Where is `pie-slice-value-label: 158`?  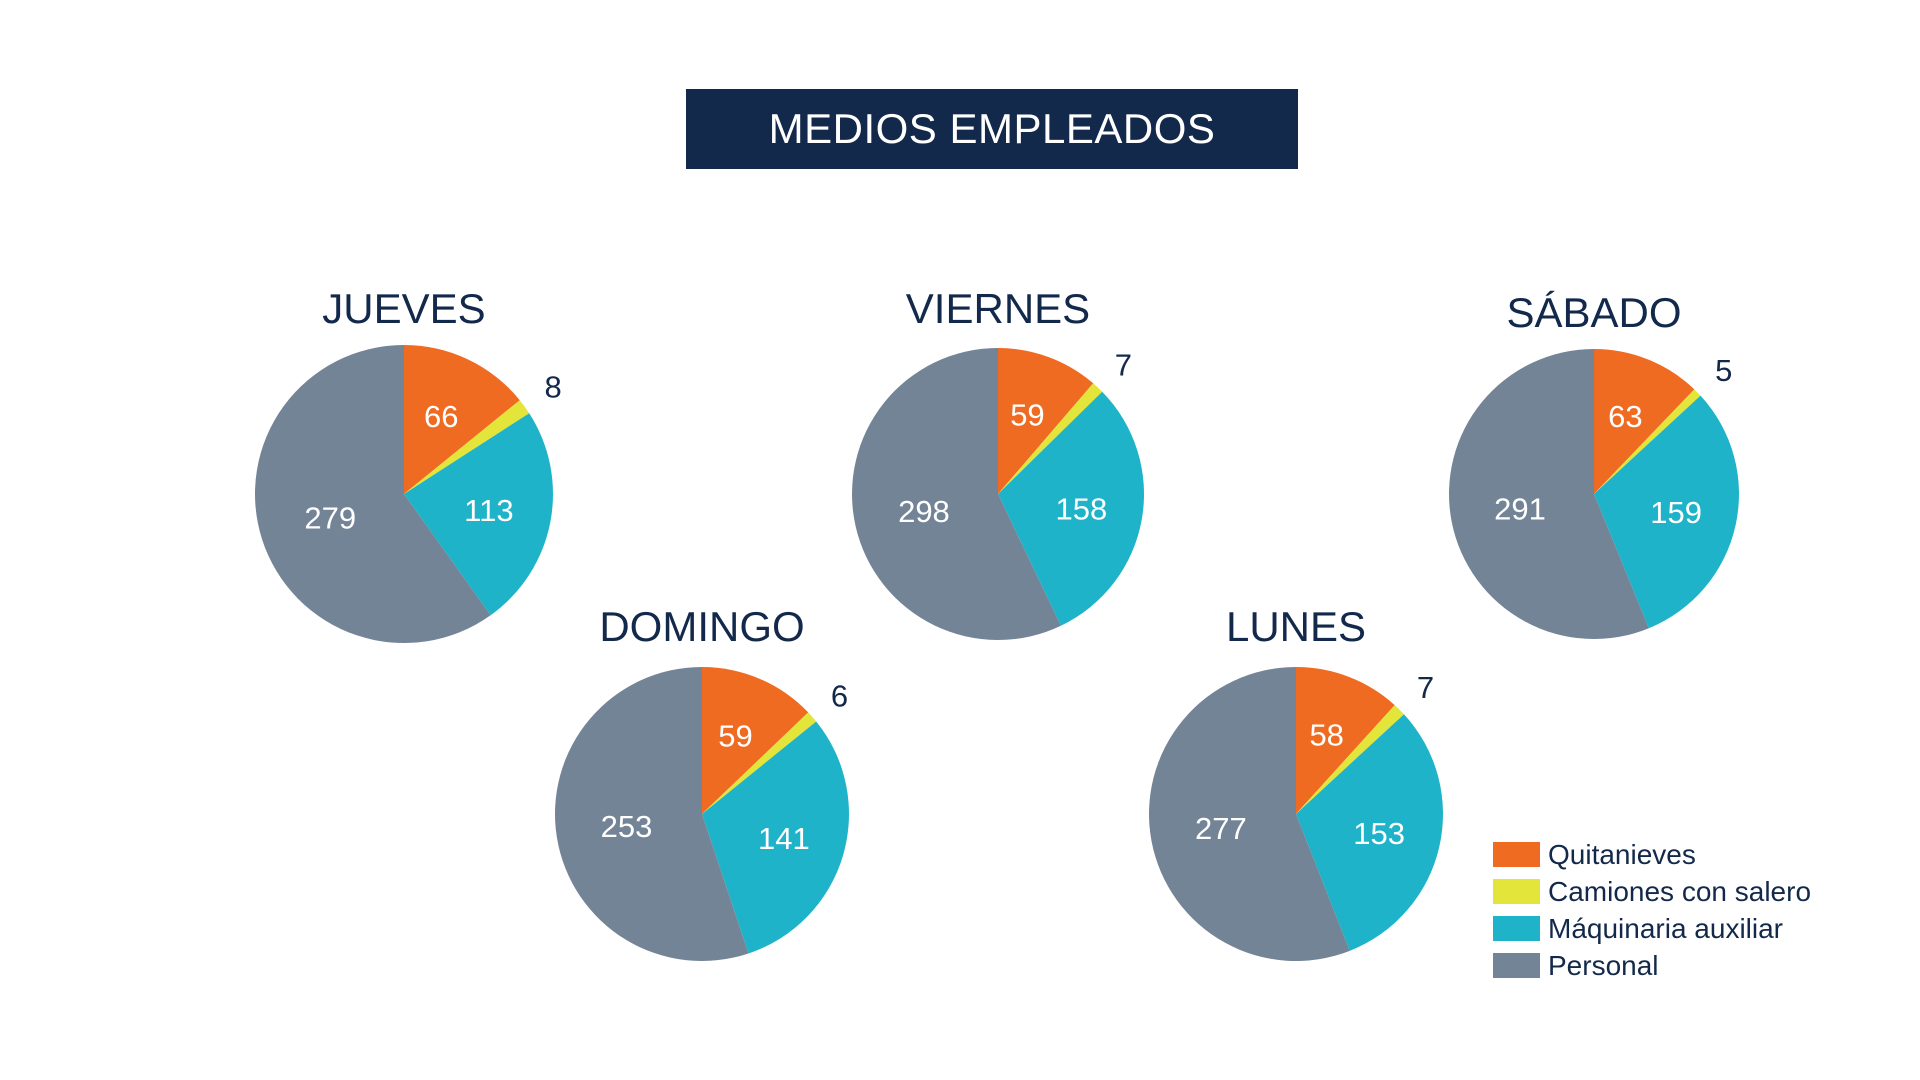
pie-slice-value-label: 158 is located at coordinates (1082, 509).